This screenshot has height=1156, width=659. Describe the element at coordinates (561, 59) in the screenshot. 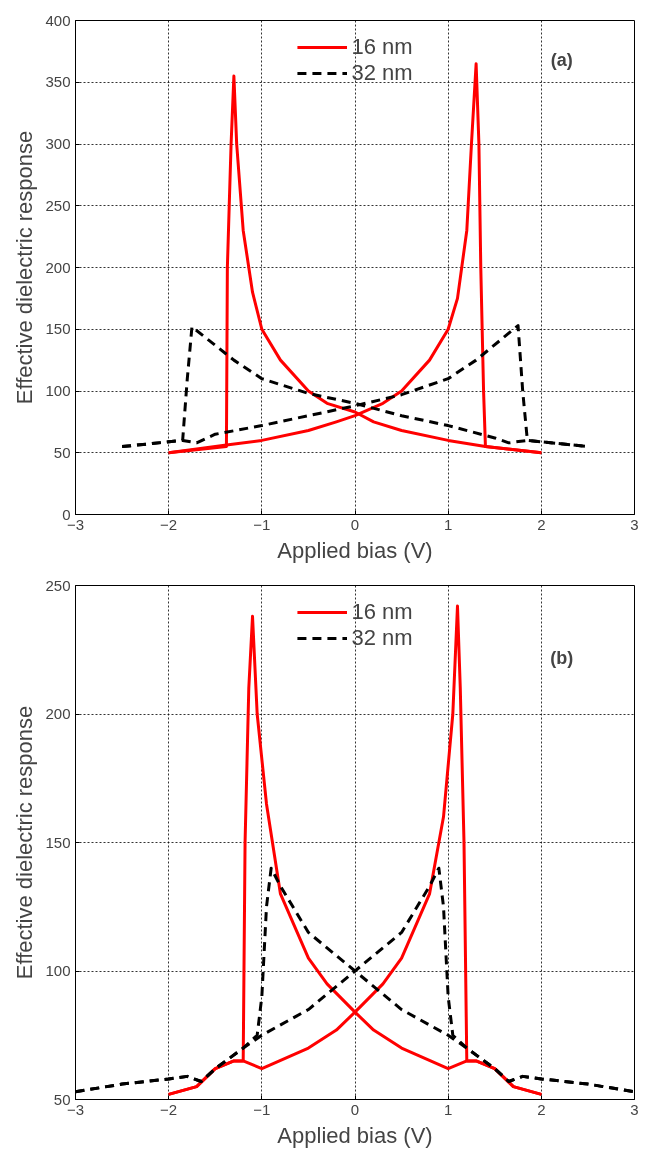

I see `annotation: (a)` at that location.